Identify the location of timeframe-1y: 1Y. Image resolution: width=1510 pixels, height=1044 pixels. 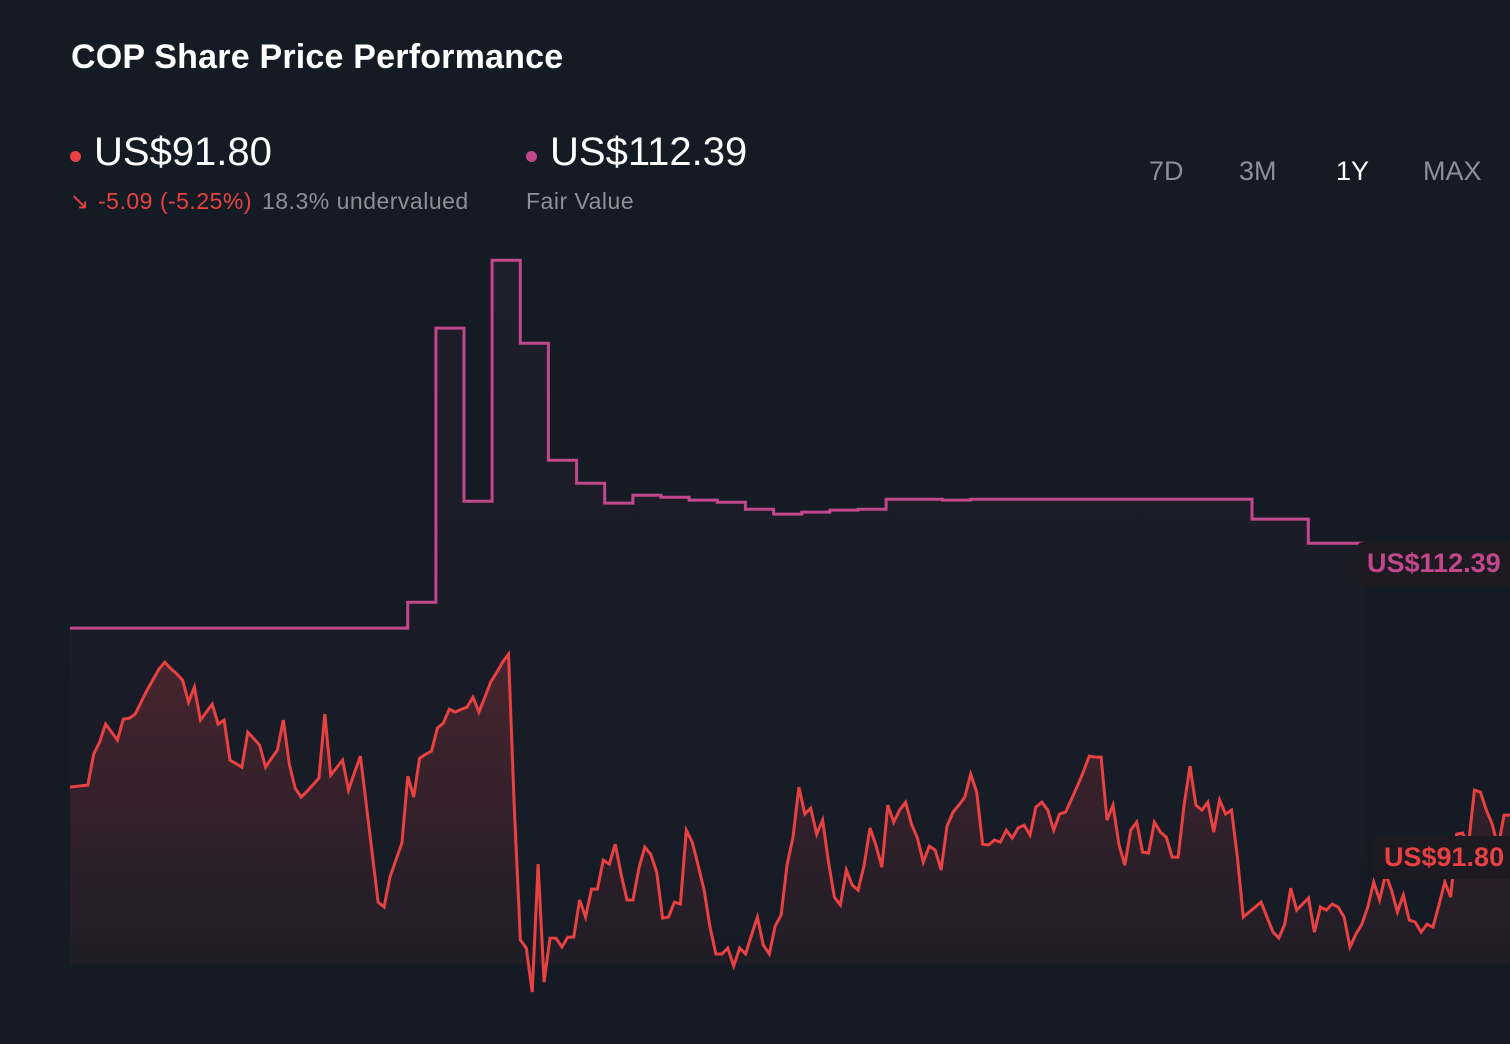
(1353, 171).